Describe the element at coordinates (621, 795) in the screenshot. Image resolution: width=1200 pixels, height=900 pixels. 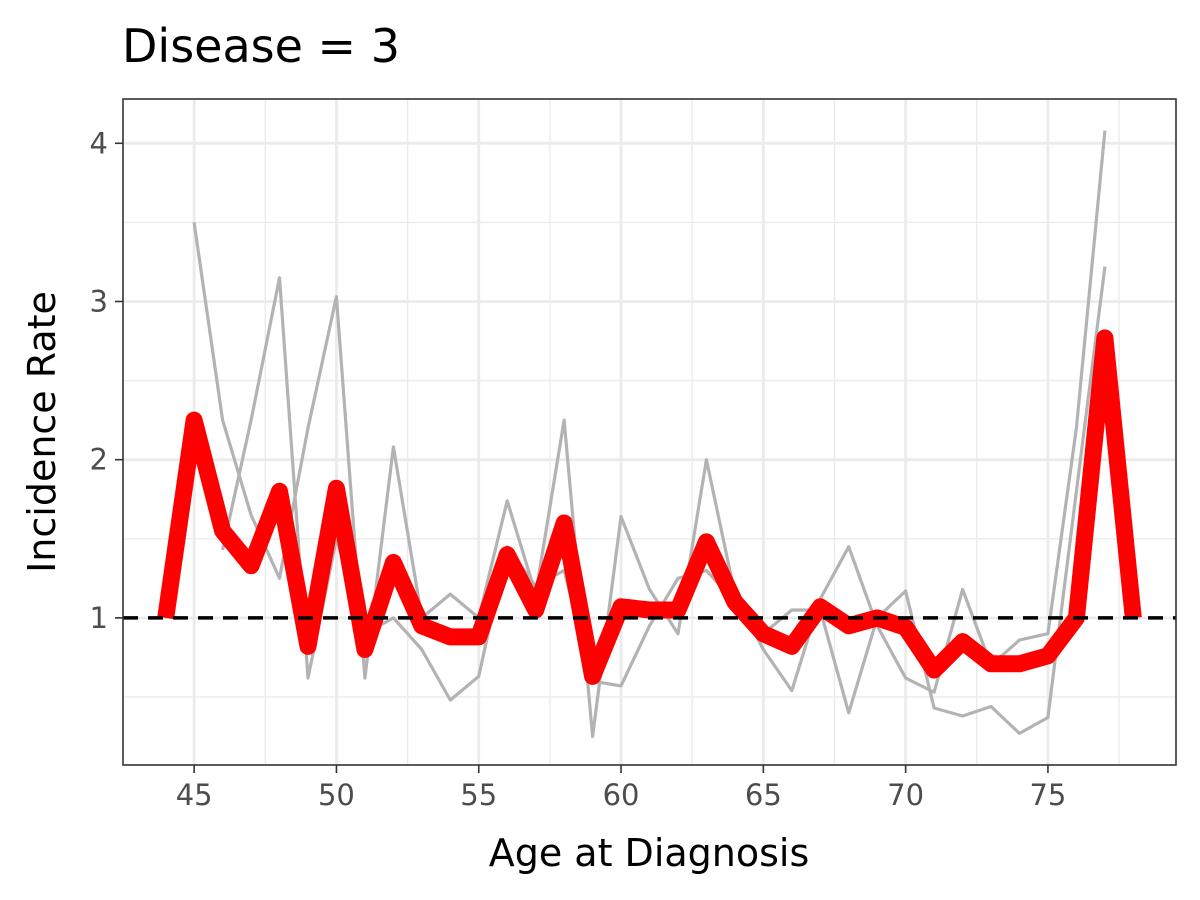
I see `x-tick-label: 60` at that location.